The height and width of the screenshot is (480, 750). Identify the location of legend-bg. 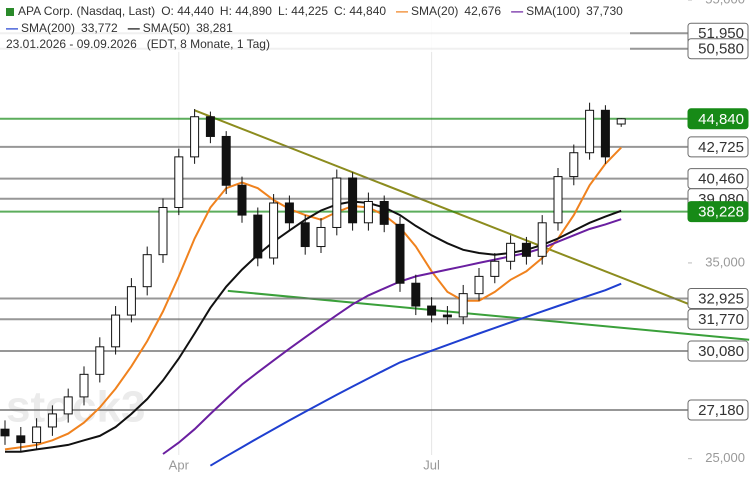
(315, 26).